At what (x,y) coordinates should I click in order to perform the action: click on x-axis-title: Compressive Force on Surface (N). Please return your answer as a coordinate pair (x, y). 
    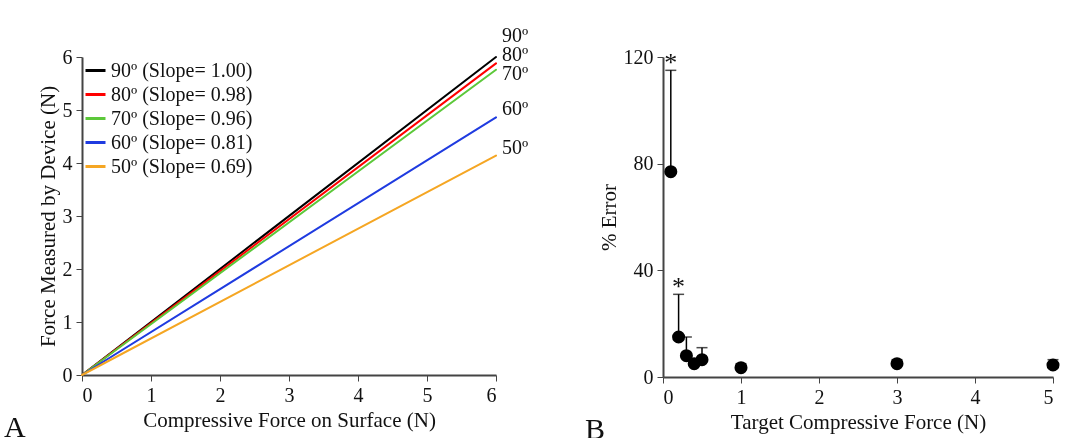
    Looking at the image, I should click on (289, 419).